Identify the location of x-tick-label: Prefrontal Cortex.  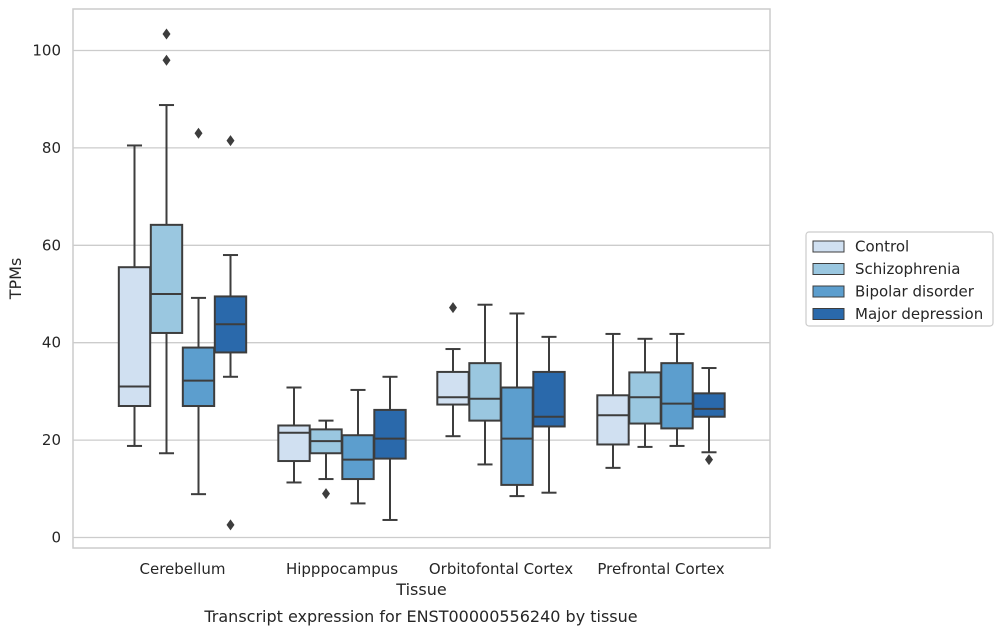
(660, 569).